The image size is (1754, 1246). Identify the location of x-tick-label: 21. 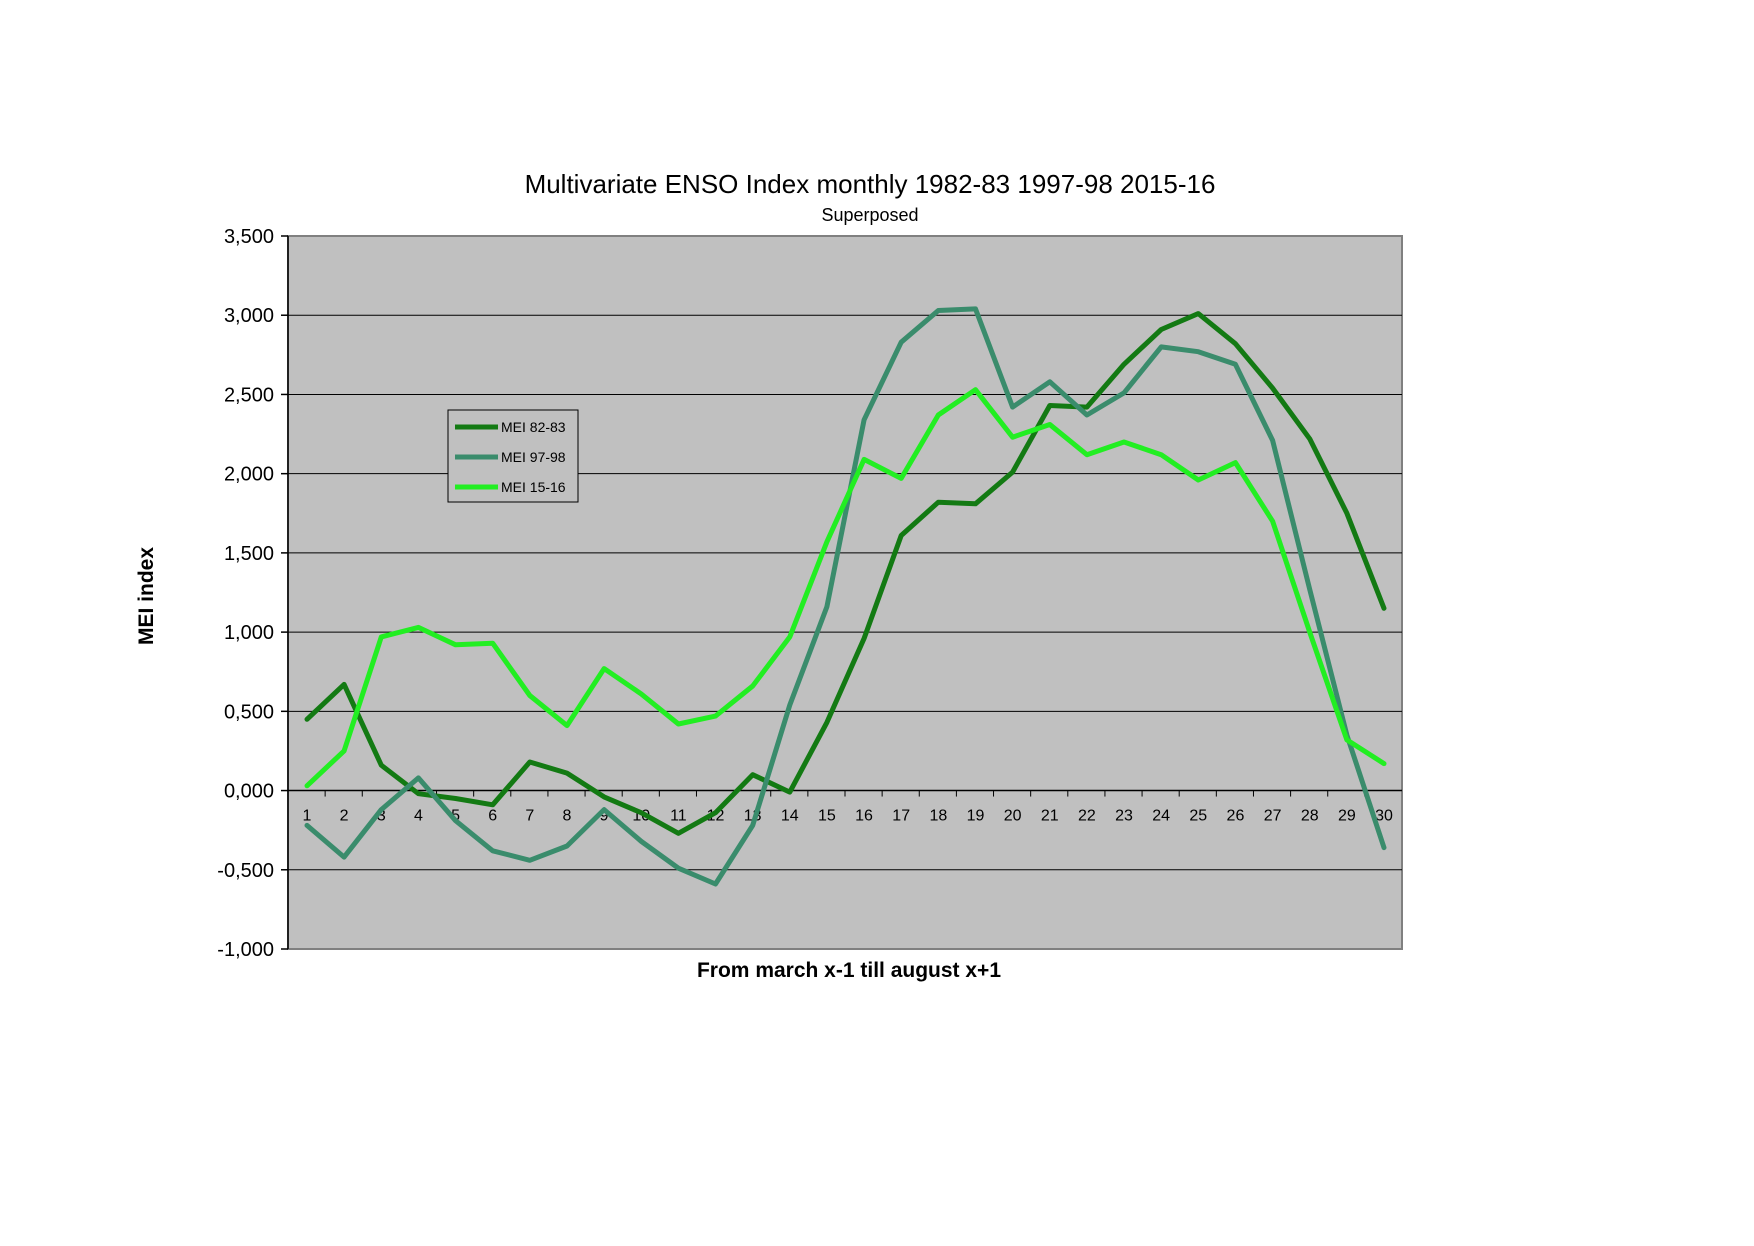
(1050, 816).